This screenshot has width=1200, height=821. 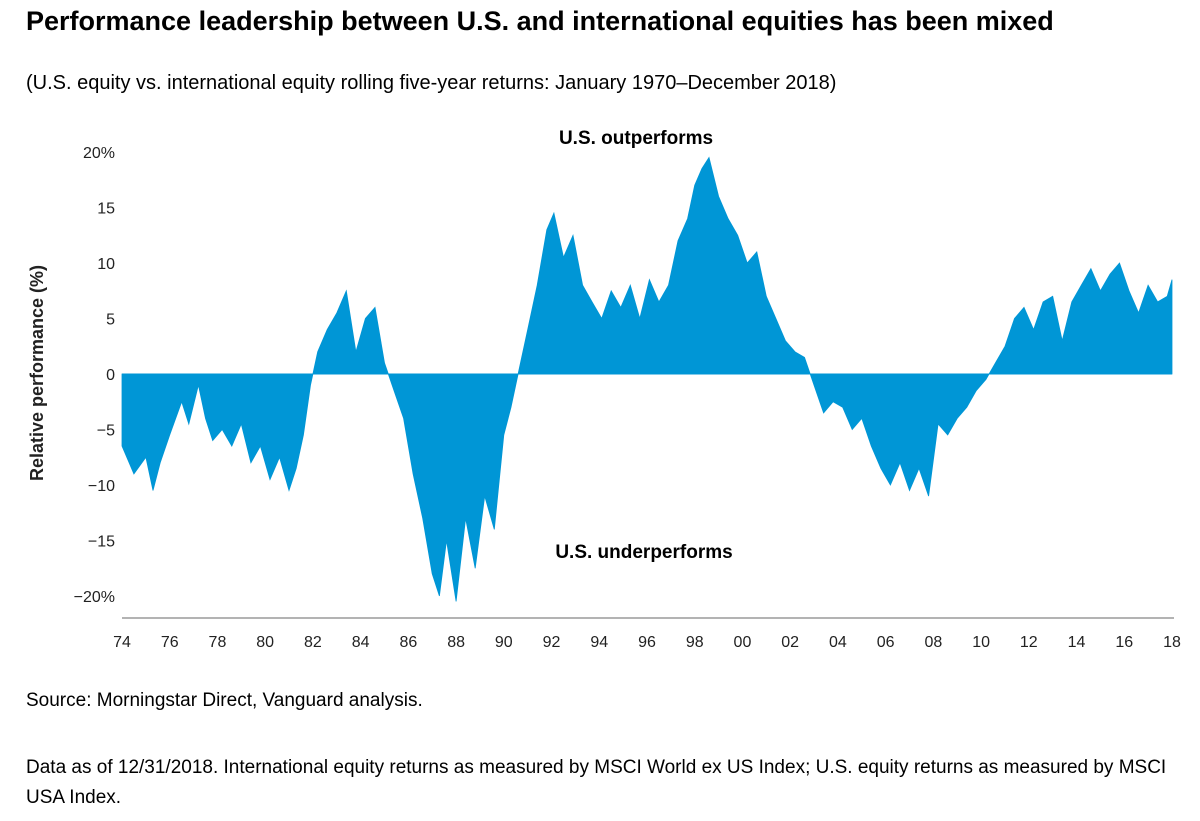 I want to click on x-tick-label: 02, so click(x=790, y=642).